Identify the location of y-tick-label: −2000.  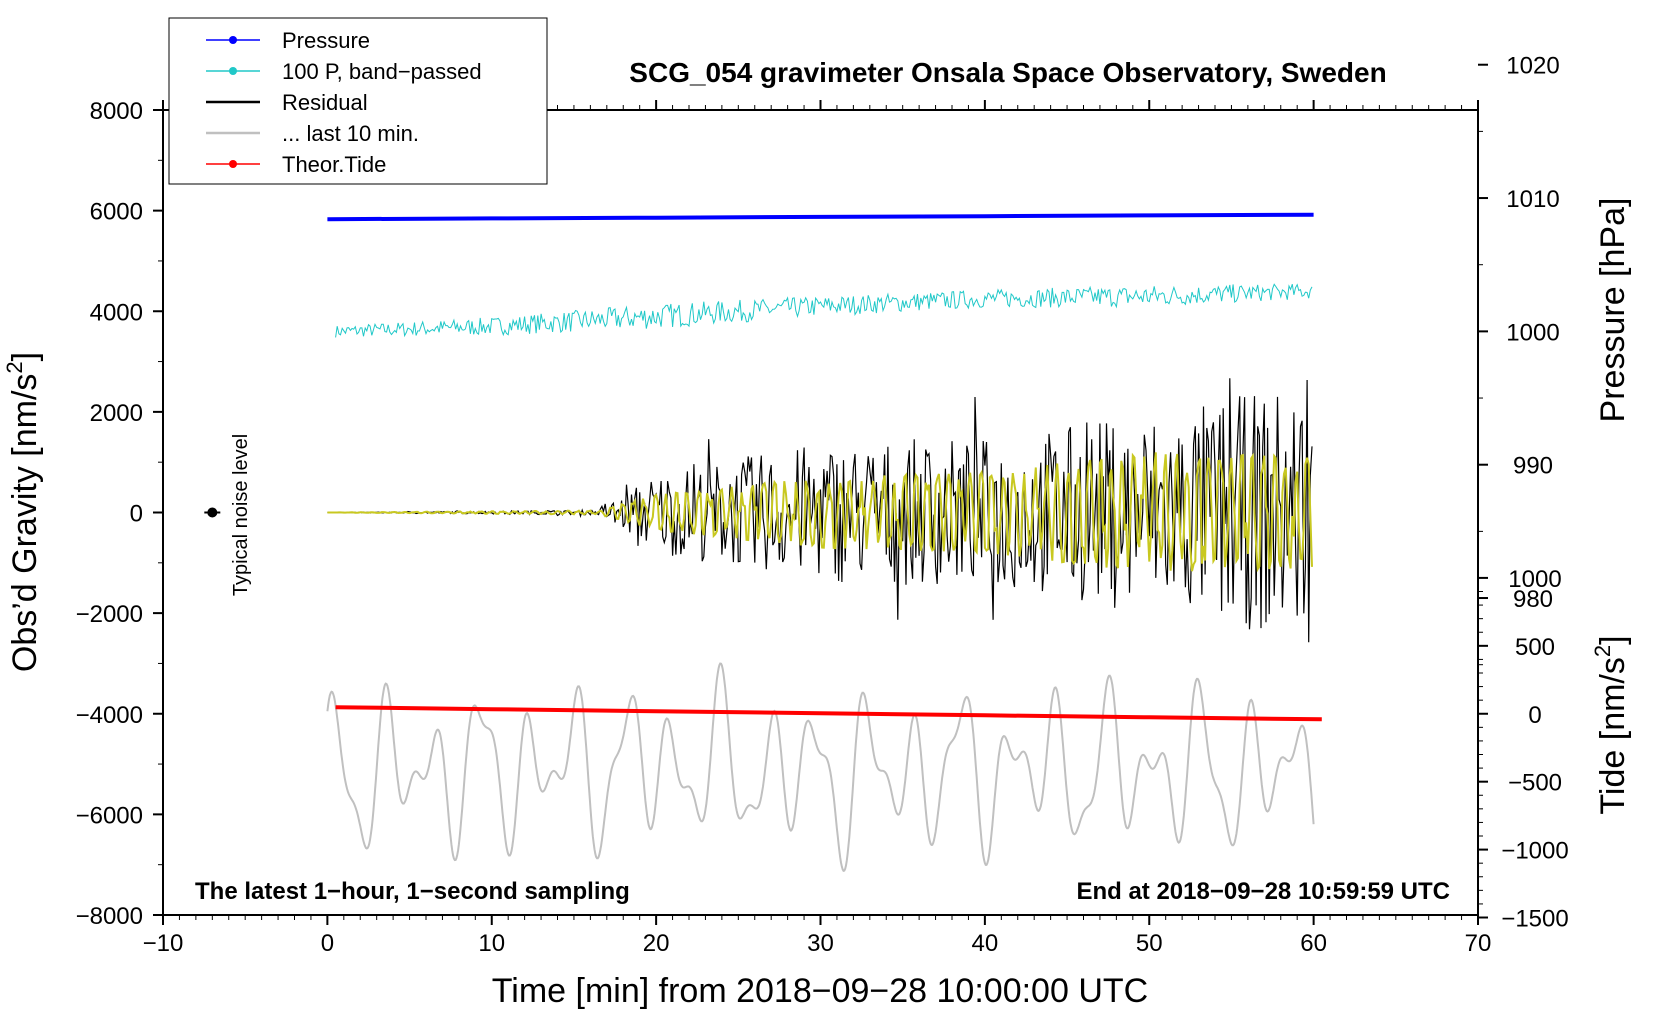
(109, 614).